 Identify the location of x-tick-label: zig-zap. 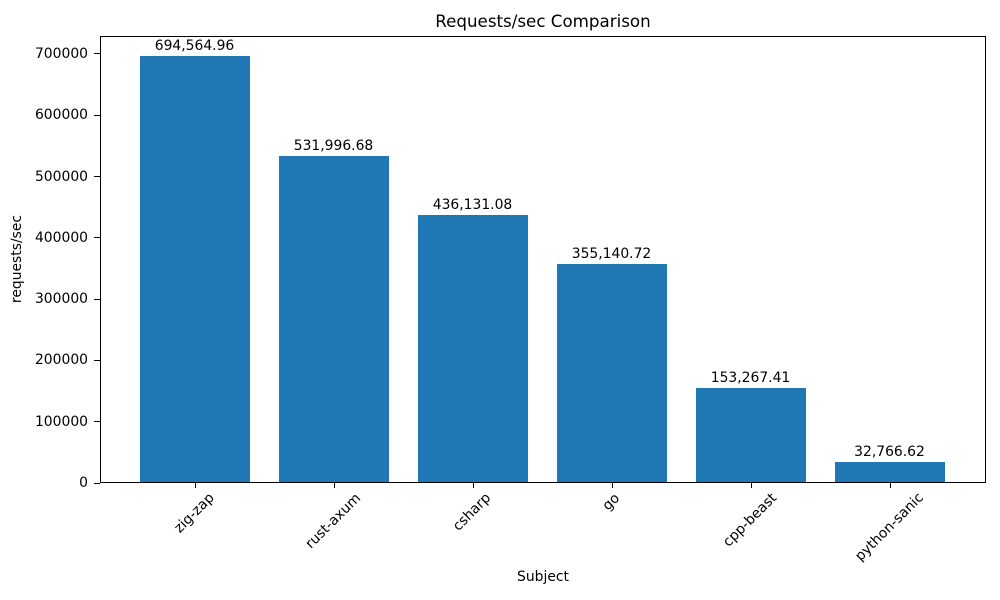
(194, 513).